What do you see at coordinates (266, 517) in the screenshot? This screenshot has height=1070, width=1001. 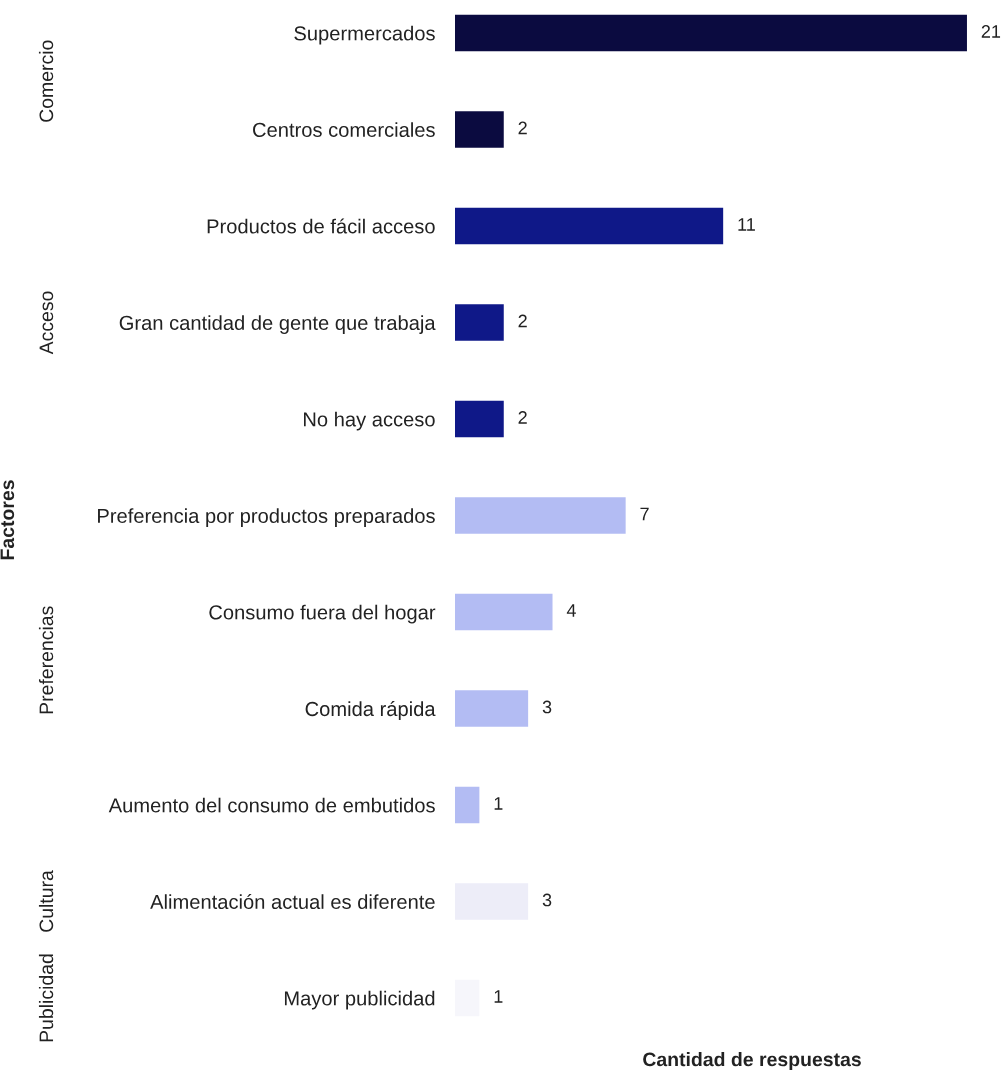 I see `y-tick-label: Preferencia por productos preparados` at bounding box center [266, 517].